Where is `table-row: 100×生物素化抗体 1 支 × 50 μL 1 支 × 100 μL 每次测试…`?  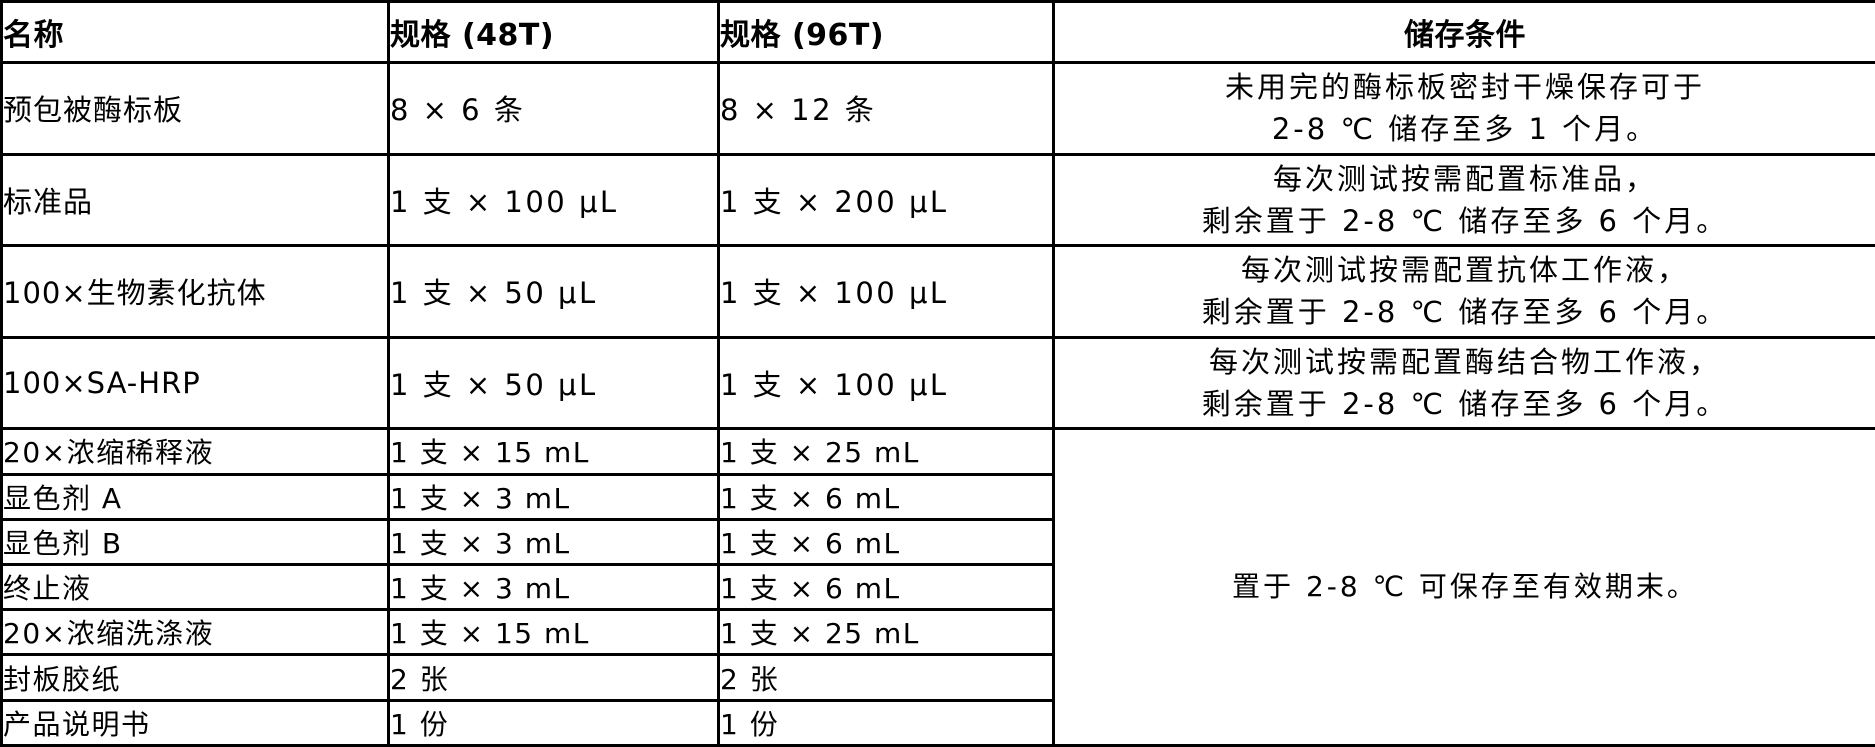 table-row: 100×生物素化抗体 1 支 × 50 μL 1 支 × 100 μL 每次测试… is located at coordinates (937, 291).